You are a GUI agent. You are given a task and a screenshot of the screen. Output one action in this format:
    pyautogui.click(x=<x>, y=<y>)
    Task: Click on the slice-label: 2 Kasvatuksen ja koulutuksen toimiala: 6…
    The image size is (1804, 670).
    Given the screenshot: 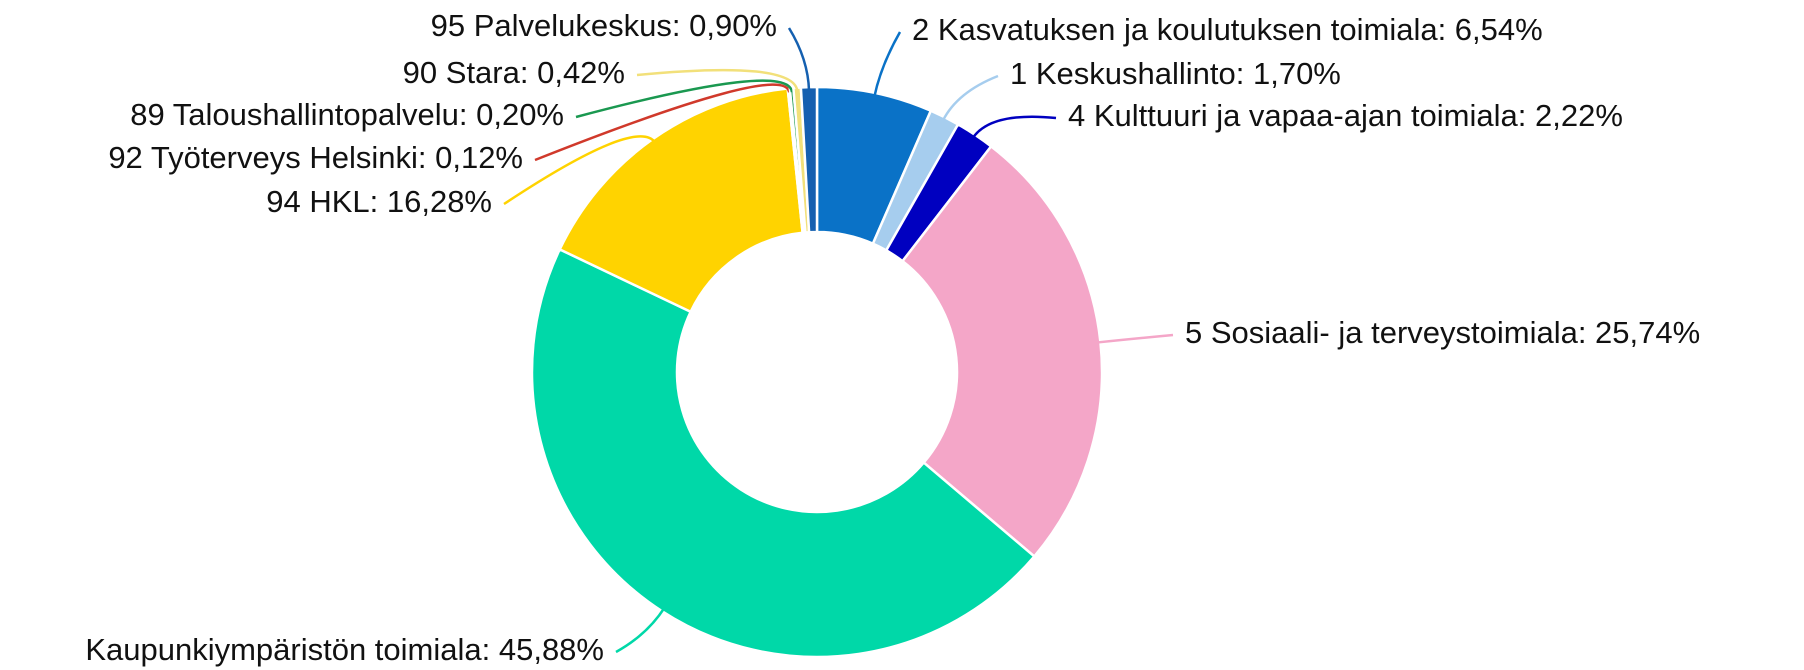 What is the action you would take?
    pyautogui.click(x=1227, y=29)
    